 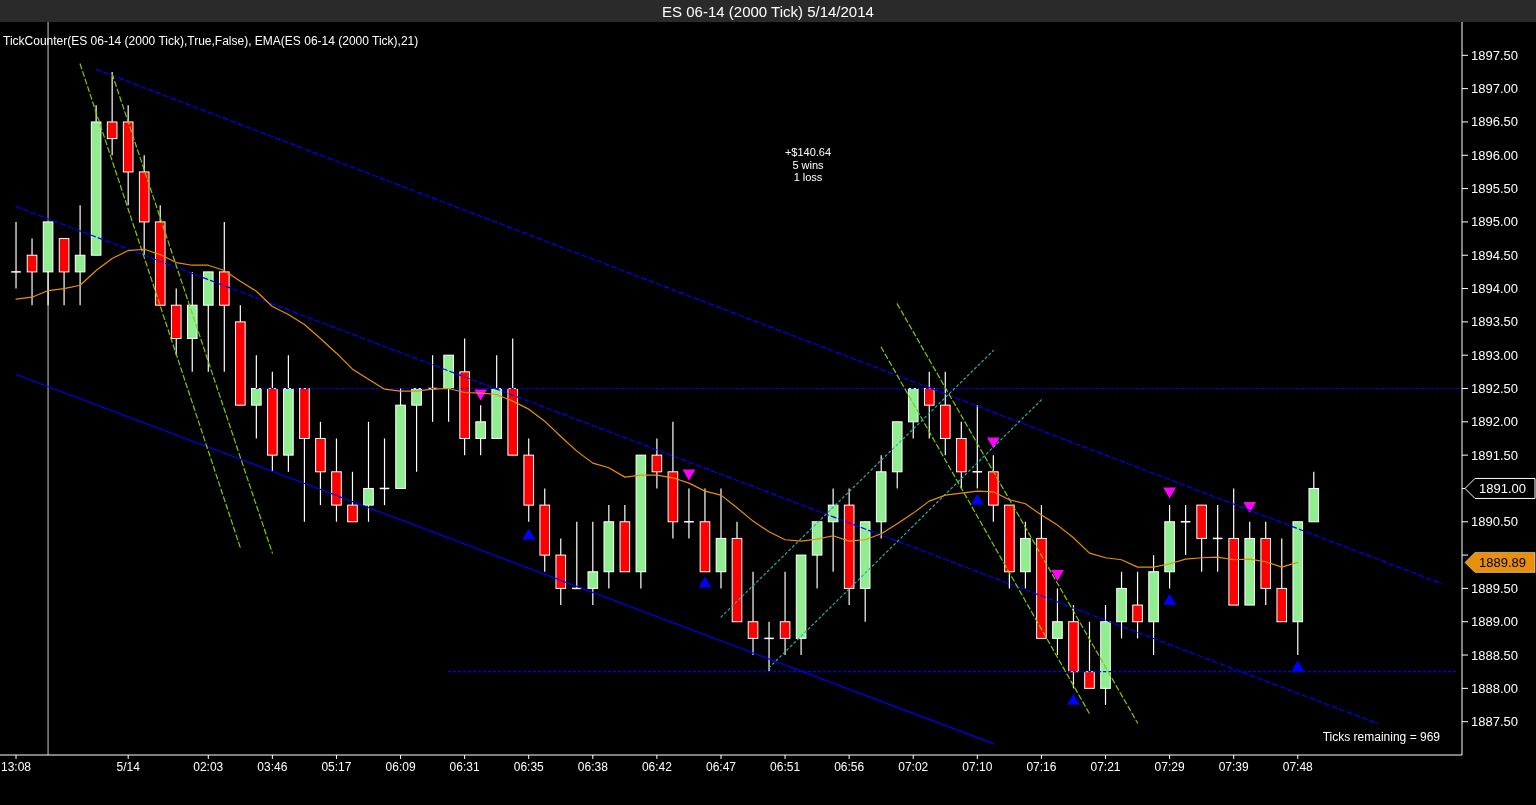 I want to click on x-tick-label: 07:16, so click(x=1041, y=767).